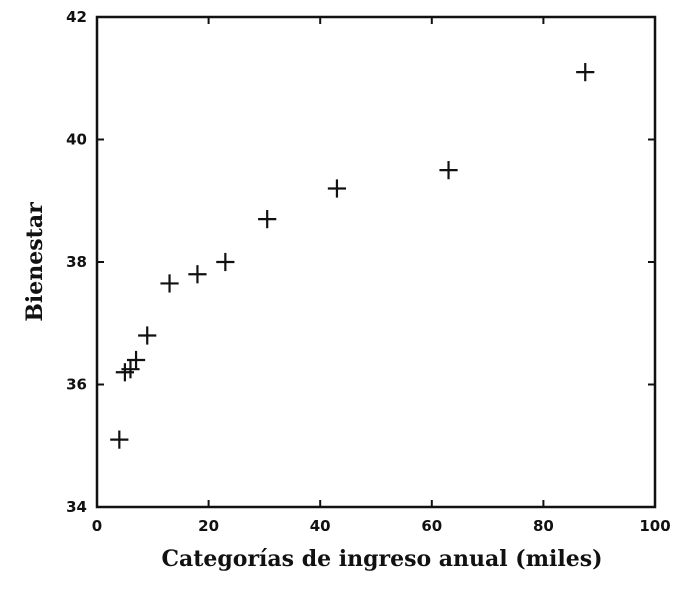 The height and width of the screenshot is (590, 676). What do you see at coordinates (208, 526) in the screenshot?
I see `x-tick-label: 20` at bounding box center [208, 526].